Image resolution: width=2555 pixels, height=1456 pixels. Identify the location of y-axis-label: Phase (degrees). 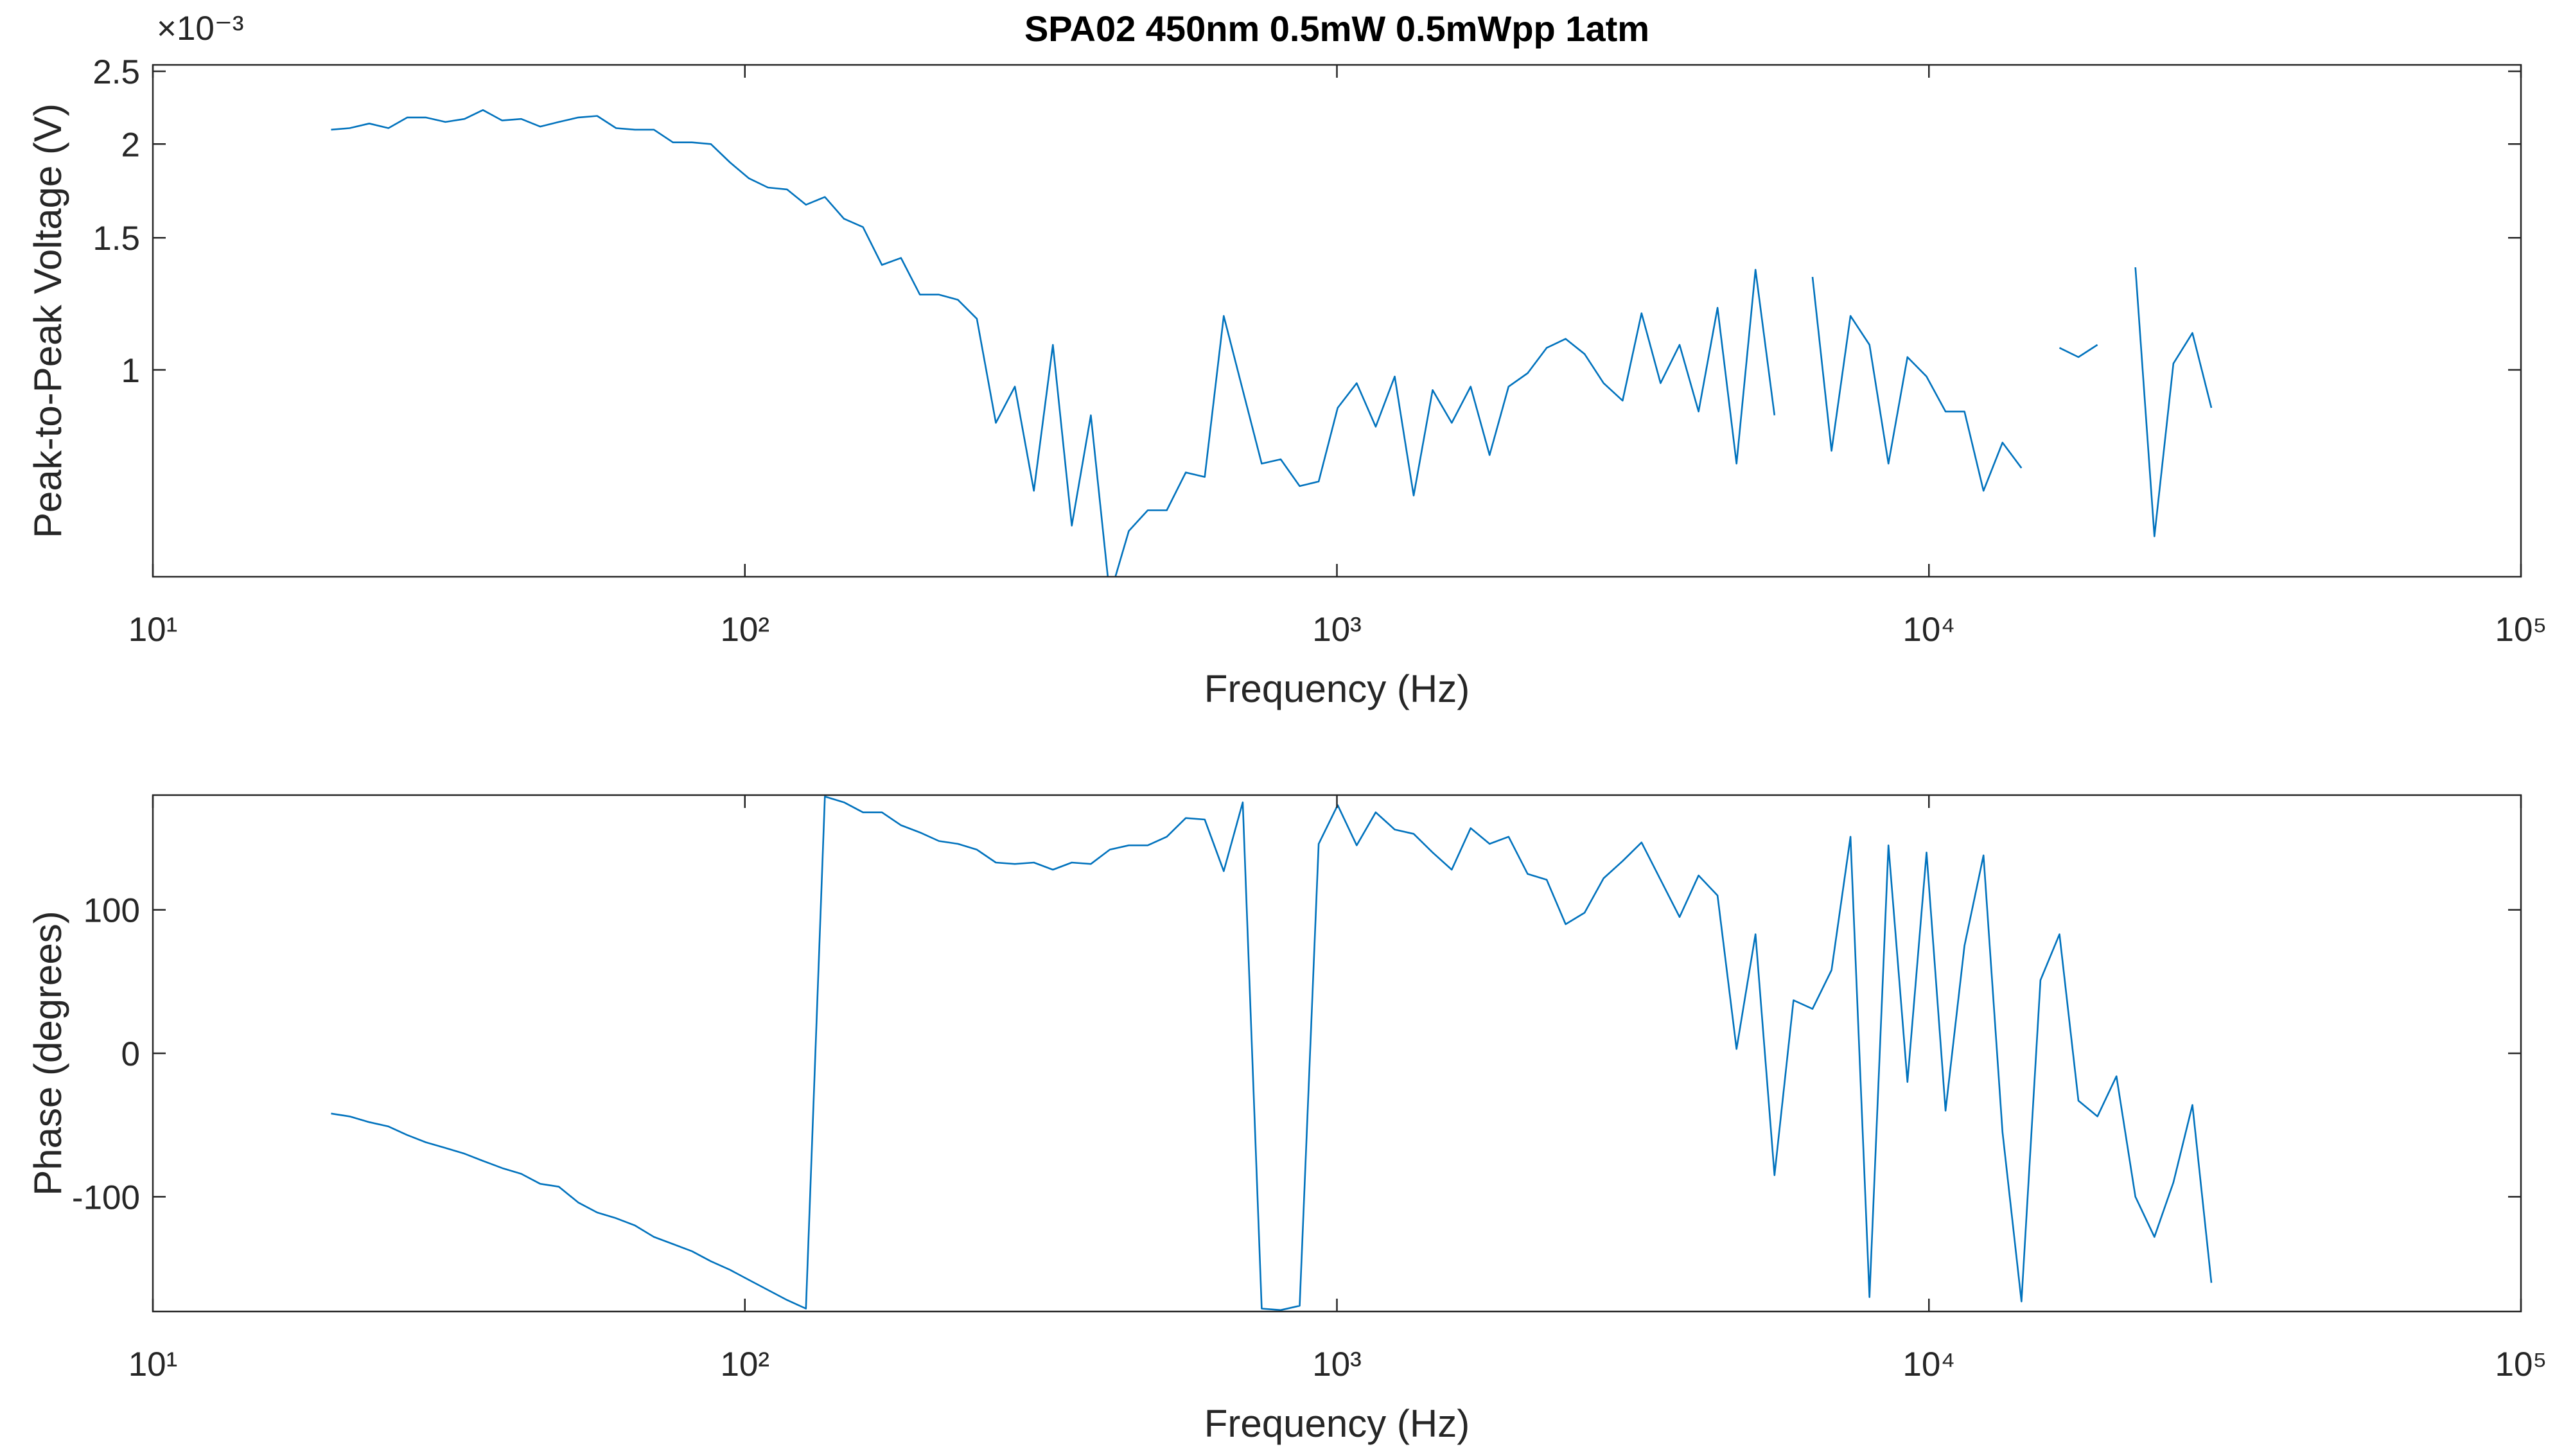
(48, 1054).